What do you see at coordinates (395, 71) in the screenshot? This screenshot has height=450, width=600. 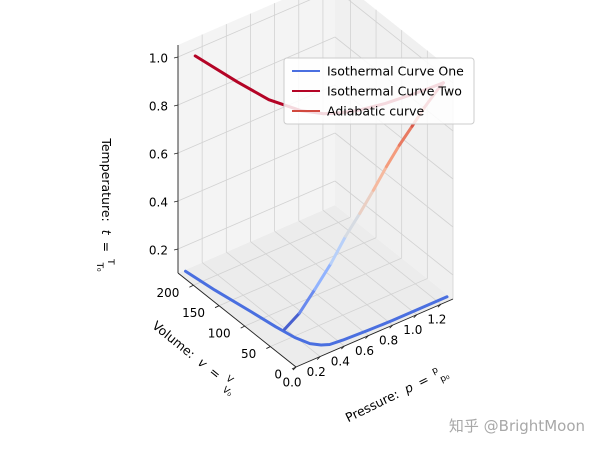 I see `legend-label-isothermal-one: Isothermal Curve One` at bounding box center [395, 71].